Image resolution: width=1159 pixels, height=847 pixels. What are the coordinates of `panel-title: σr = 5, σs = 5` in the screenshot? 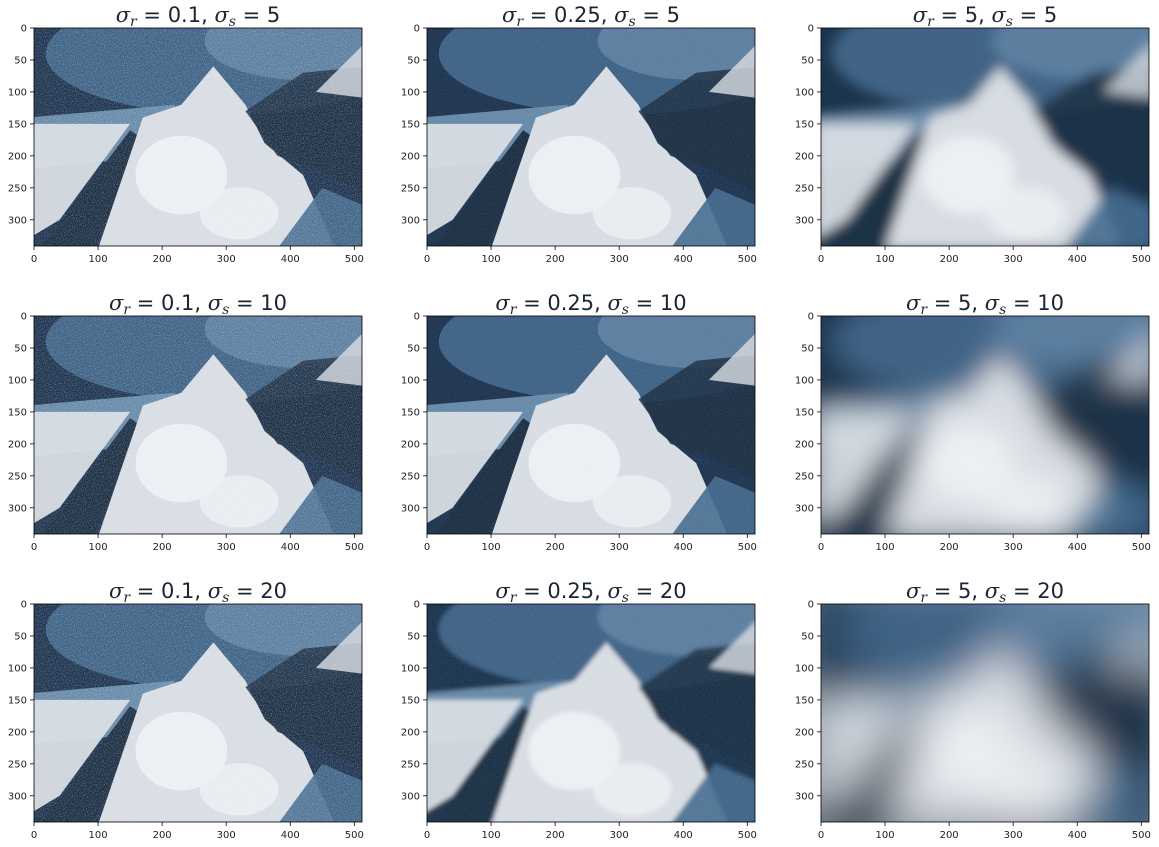 It's located at (985, 16).